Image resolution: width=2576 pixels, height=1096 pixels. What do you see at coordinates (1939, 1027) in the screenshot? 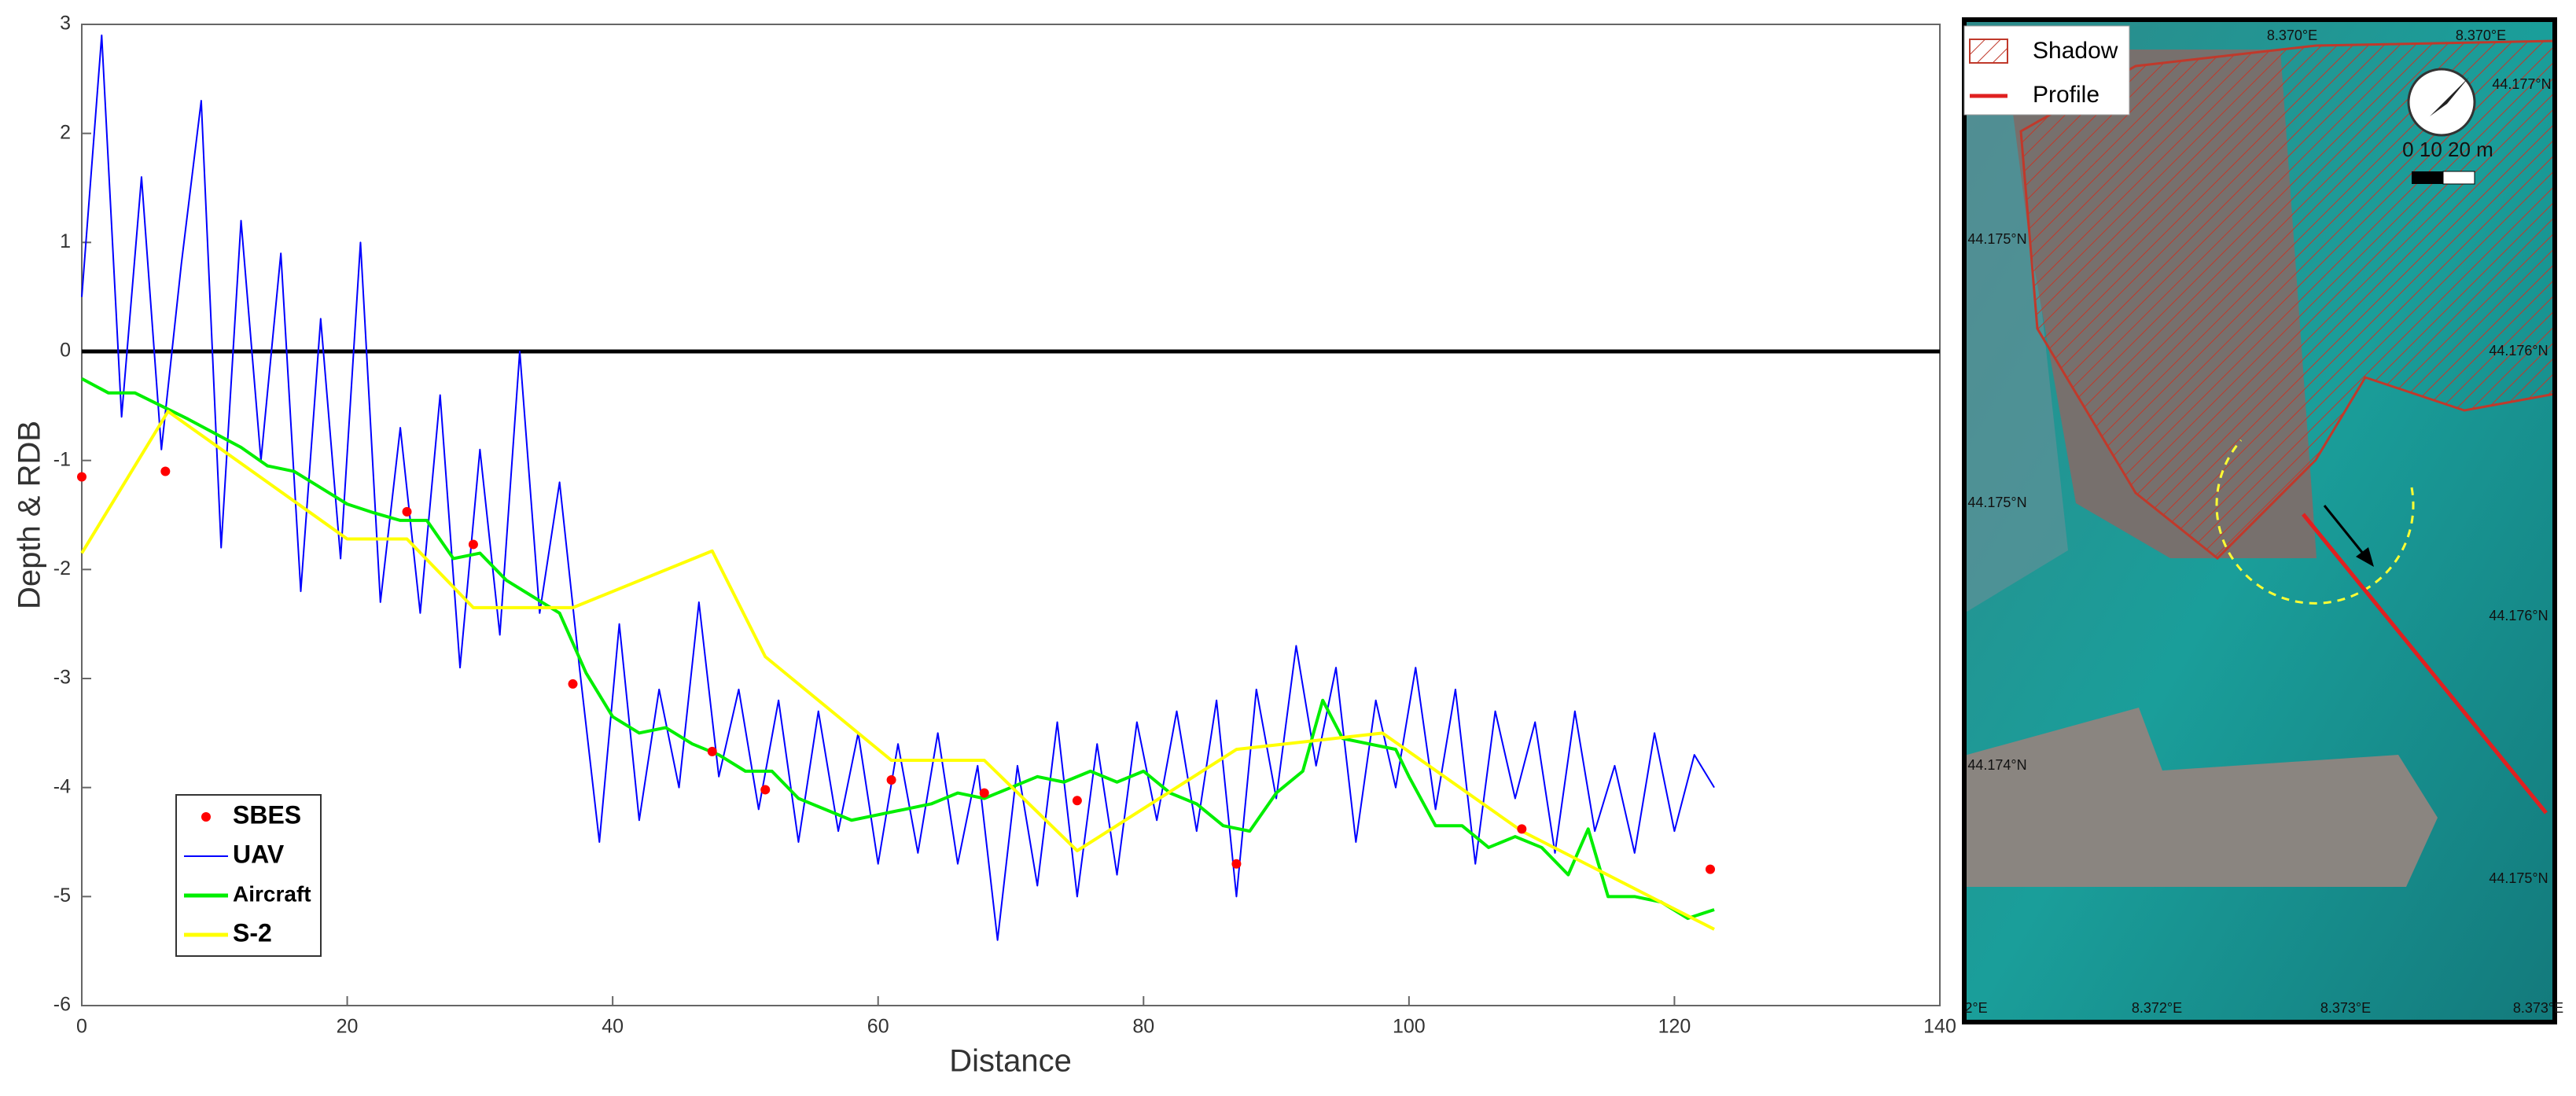
I see `x-tick-label: 140` at bounding box center [1939, 1027].